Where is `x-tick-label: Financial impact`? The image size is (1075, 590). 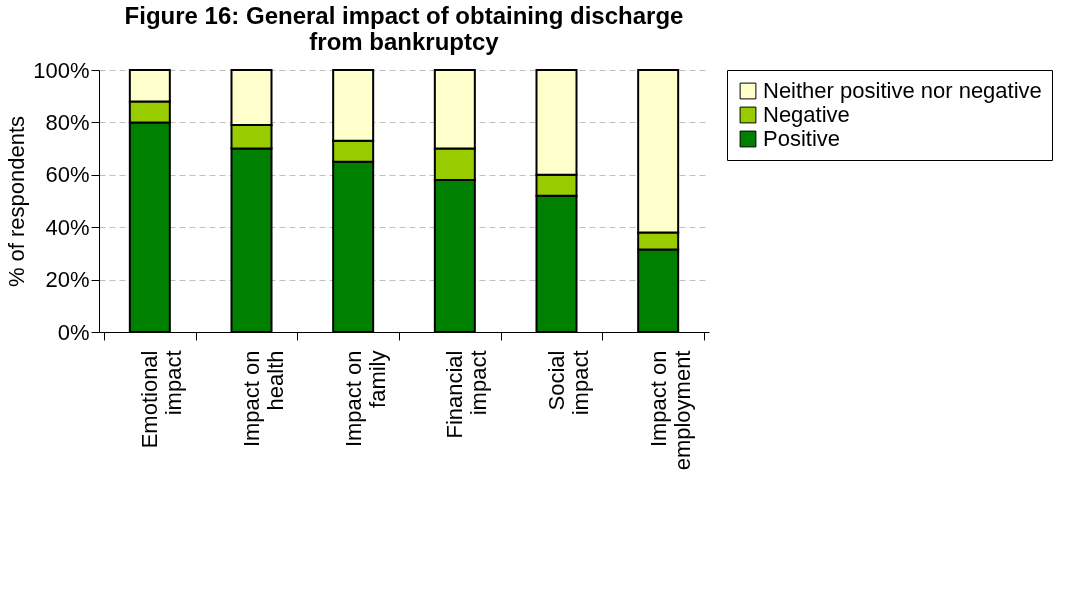 x-tick-label: Financial impact is located at coordinates (467, 394).